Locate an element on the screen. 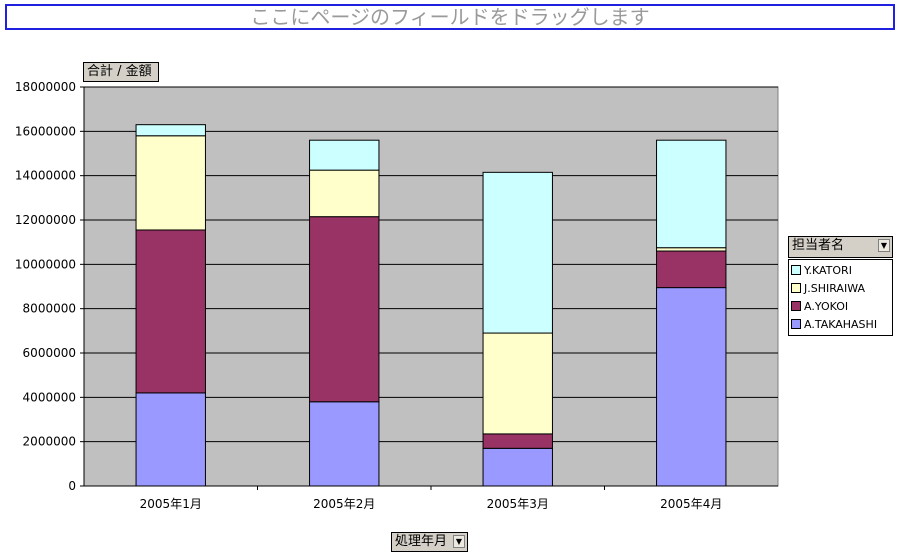 This screenshot has width=900, height=560. legend-entry: A.TAKAHASHI is located at coordinates (834, 325).